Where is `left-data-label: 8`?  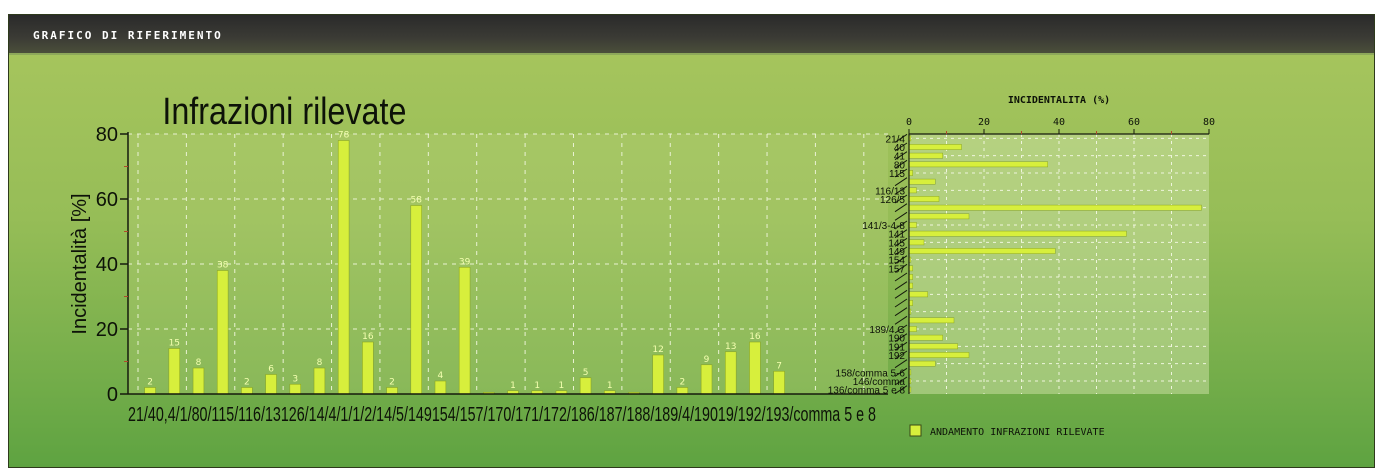
left-data-label: 8 is located at coordinates (320, 363).